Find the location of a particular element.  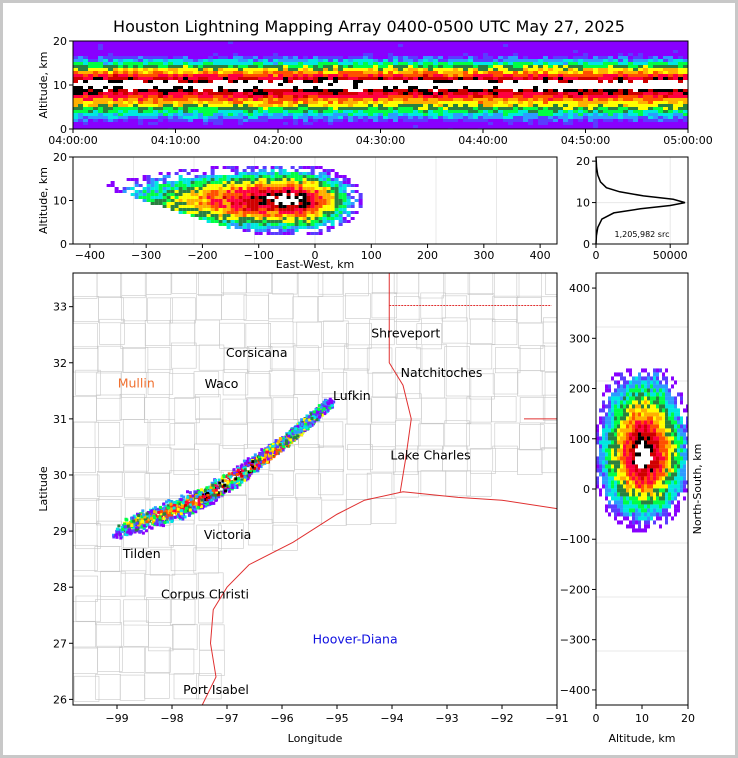

altitude-eastwest-xtick-label: 0 is located at coordinates (315, 255).